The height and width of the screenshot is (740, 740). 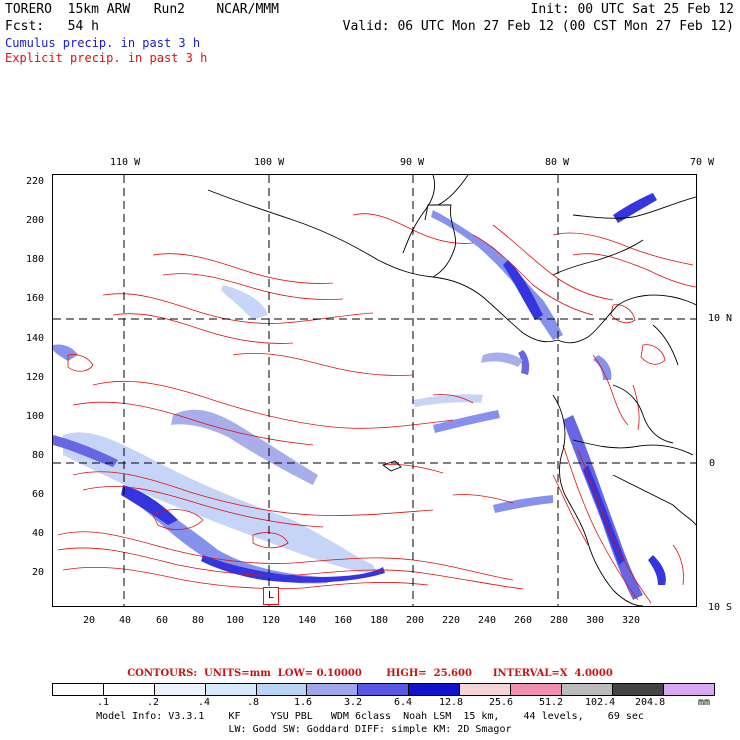 I want to click on x-tick: 160, so click(x=343, y=620).